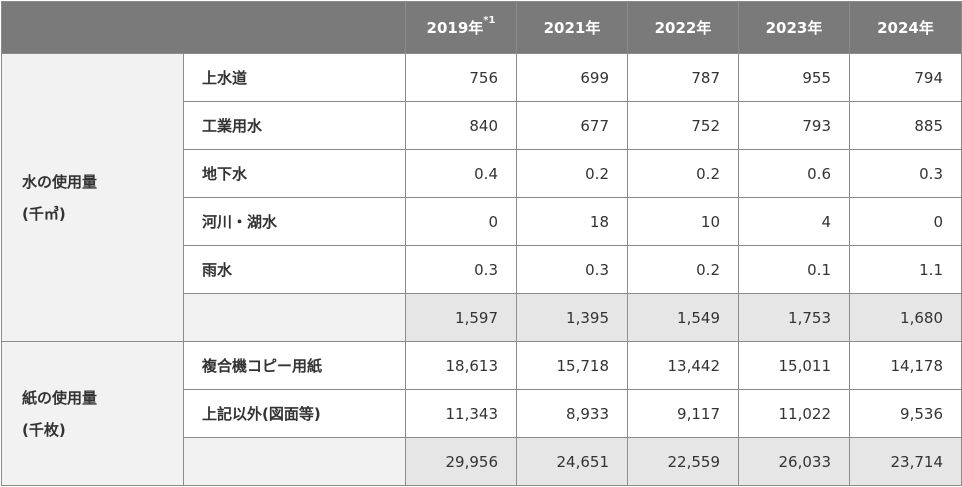 Image resolution: width=962 pixels, height=487 pixels. Describe the element at coordinates (905, 269) in the screenshot. I see `cell-value: 1.1` at that location.